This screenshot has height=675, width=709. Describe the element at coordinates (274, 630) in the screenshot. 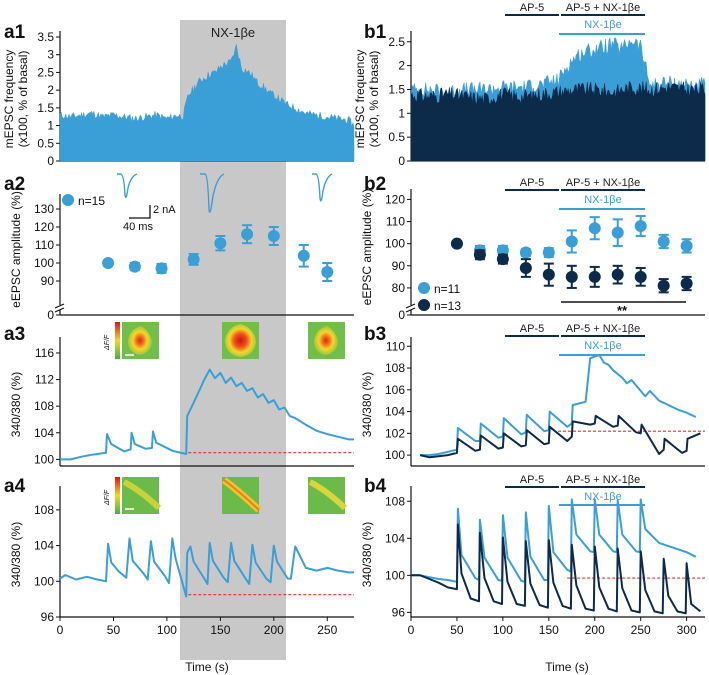

I see `x-tick-label: 200` at that location.